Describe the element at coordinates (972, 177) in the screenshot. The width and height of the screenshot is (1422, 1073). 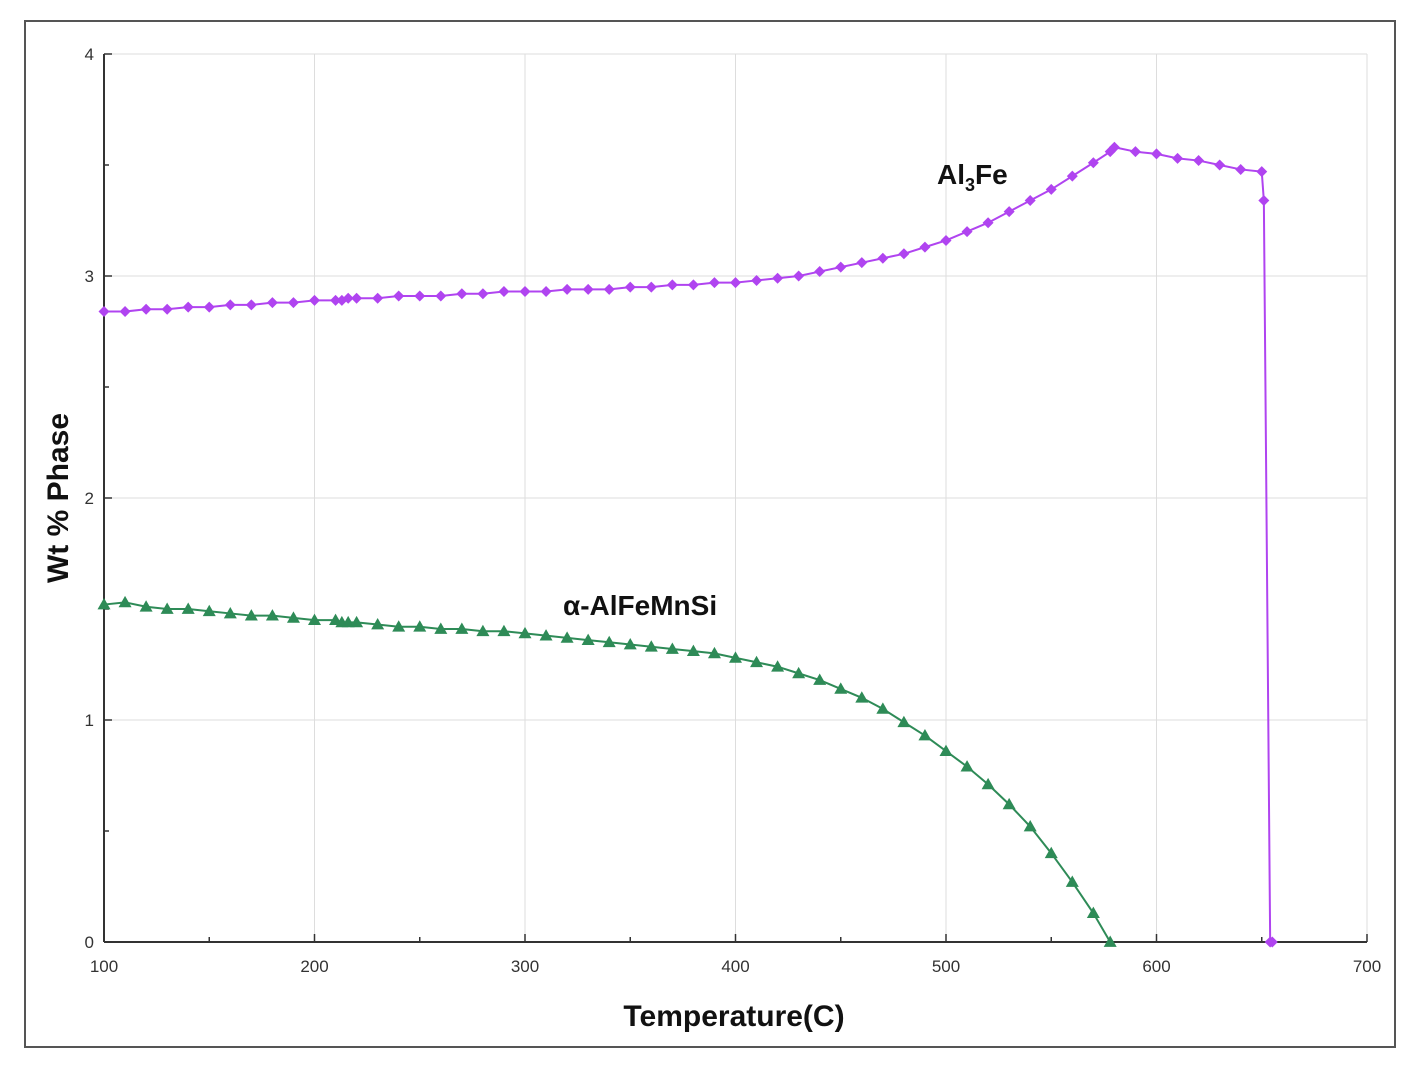
I see `series-label-al3fe: Al3Fe` at that location.